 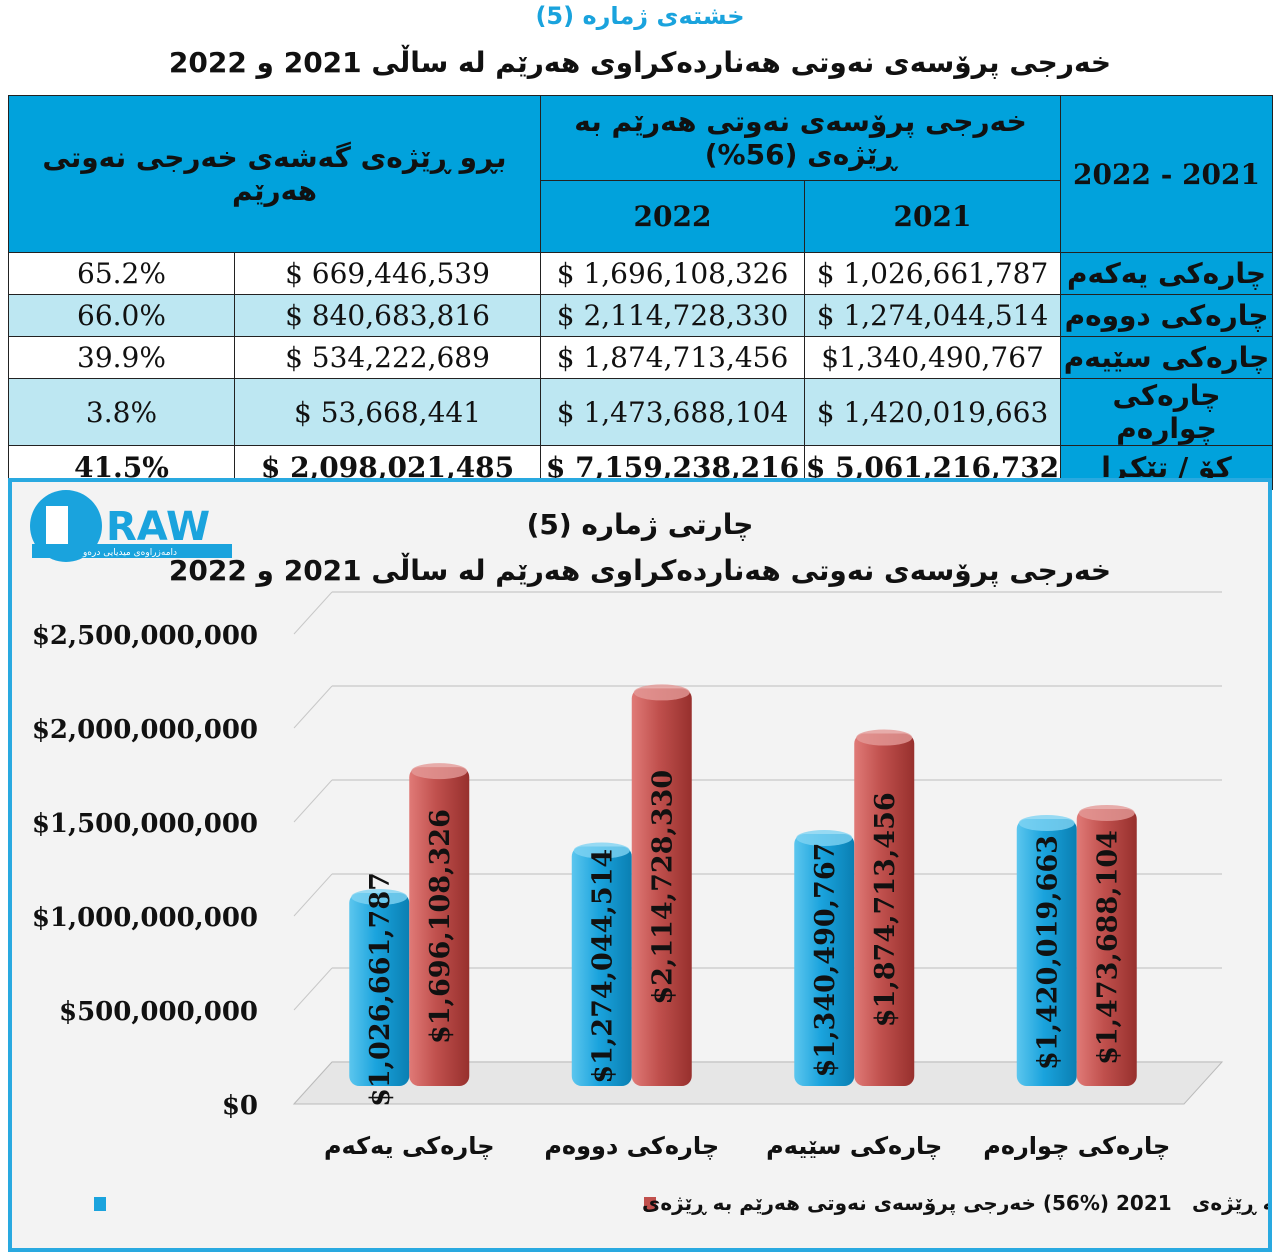 I want to click on chart-title: چارتی ژمارە (5), so click(x=640, y=524).